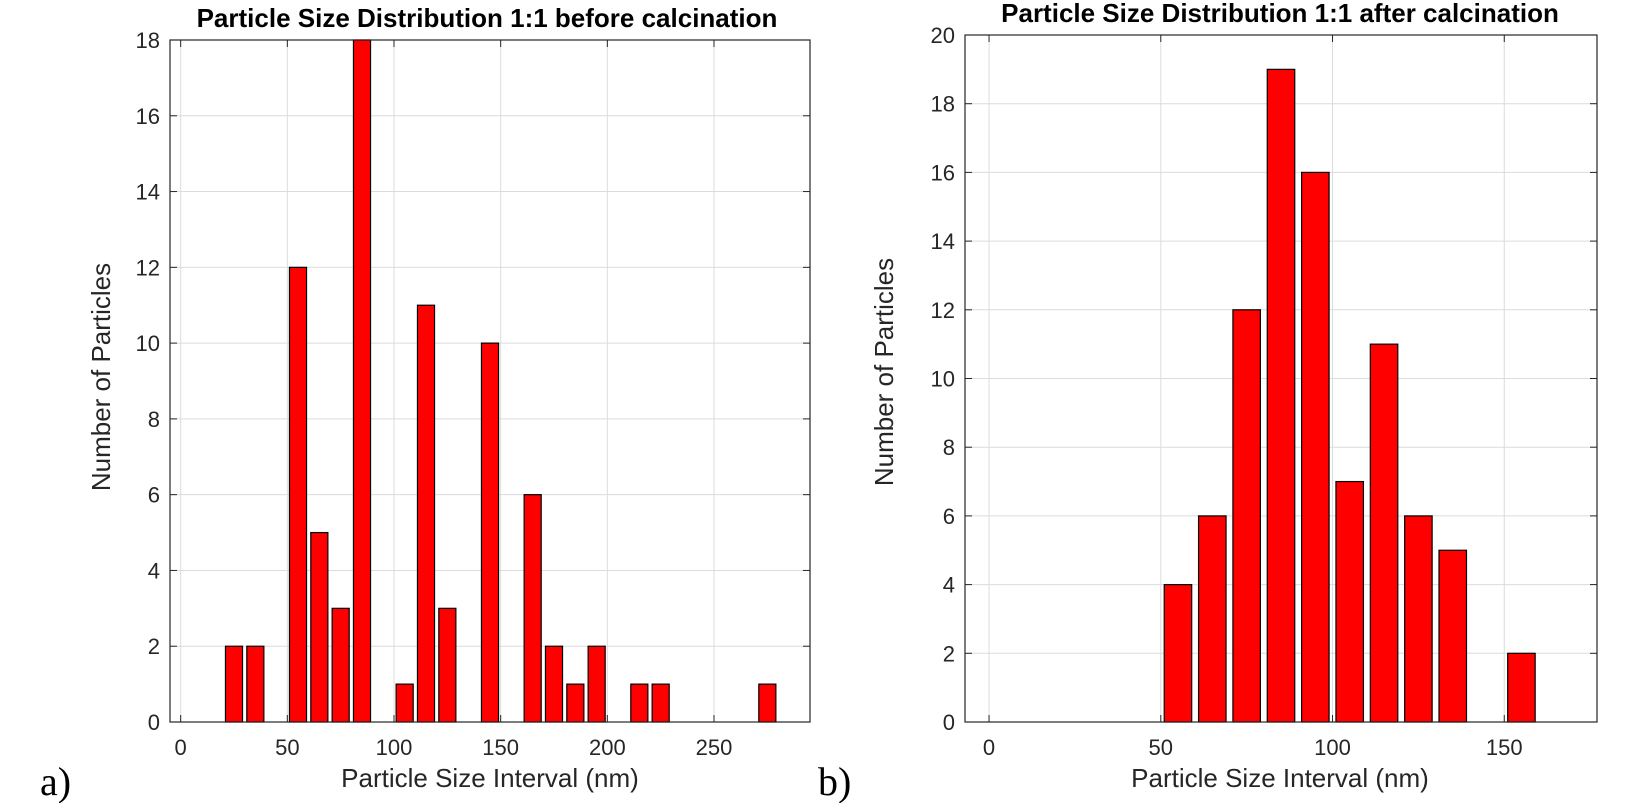  Describe the element at coordinates (454, 747) in the screenshot. I see `x-tick-labels: 0 50 100 150 200 250` at that location.